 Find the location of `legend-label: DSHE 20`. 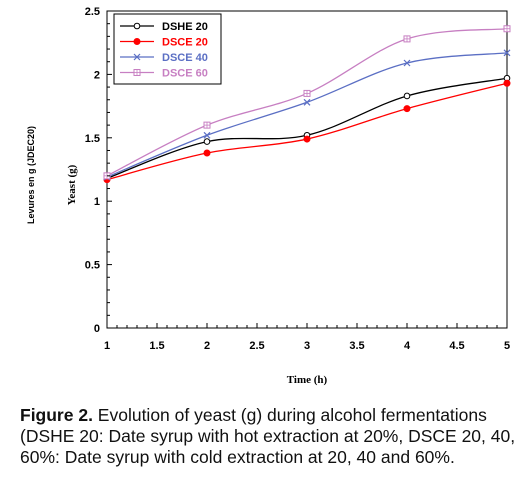

legend-label: DSHE 20 is located at coordinates (185, 27).